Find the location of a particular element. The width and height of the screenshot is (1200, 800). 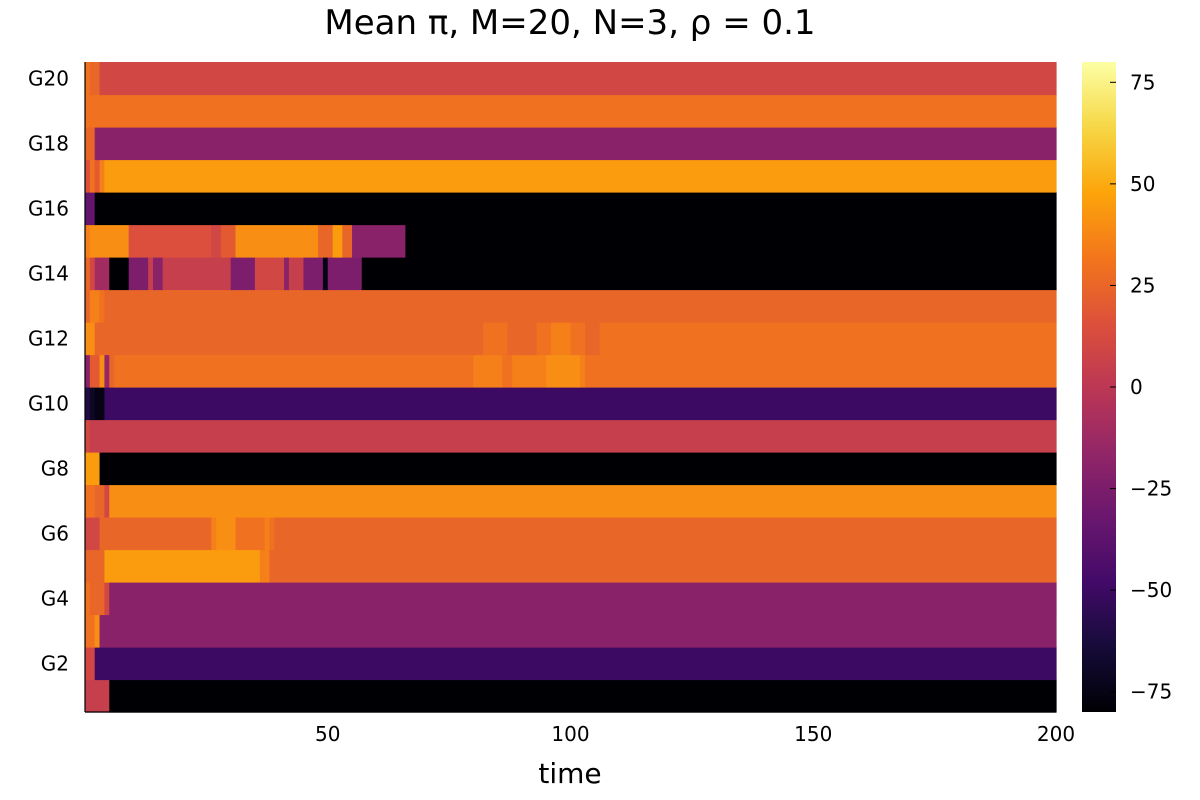

heatmap-row-g19 is located at coordinates (571, 111).